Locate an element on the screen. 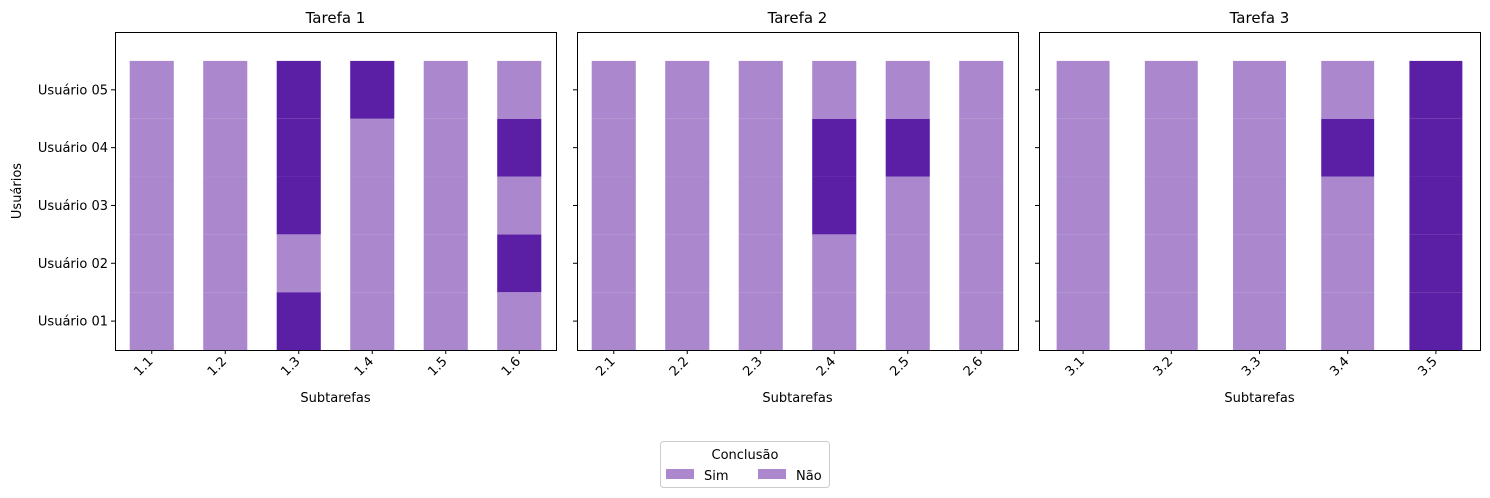  x-tick-label: 3.4 is located at coordinates (1339, 366).